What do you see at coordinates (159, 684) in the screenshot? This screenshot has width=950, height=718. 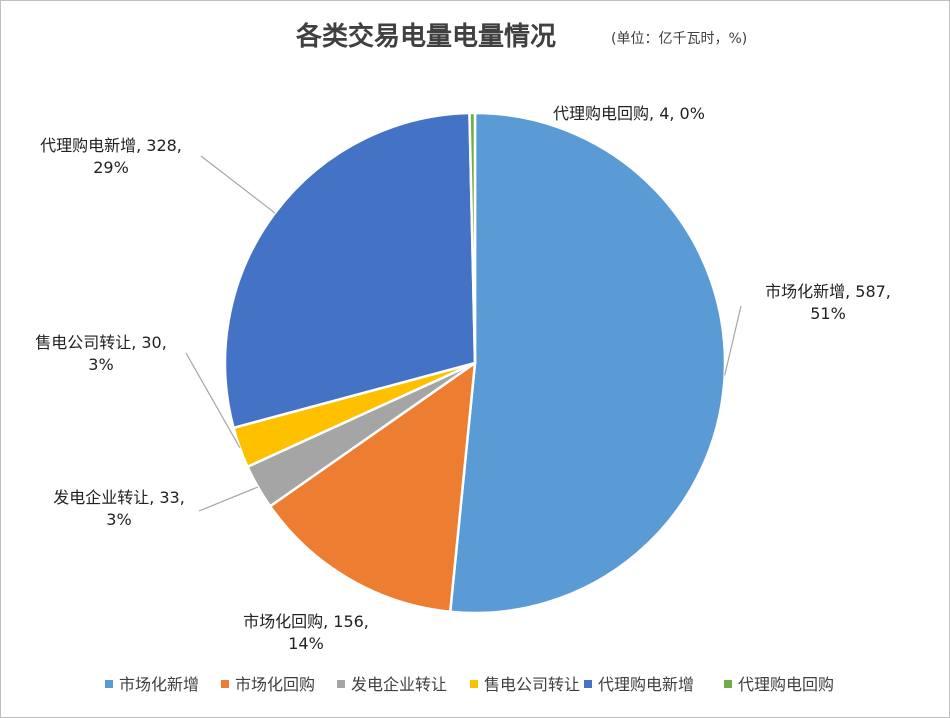 I see `legend-label: 市场化新增` at bounding box center [159, 684].